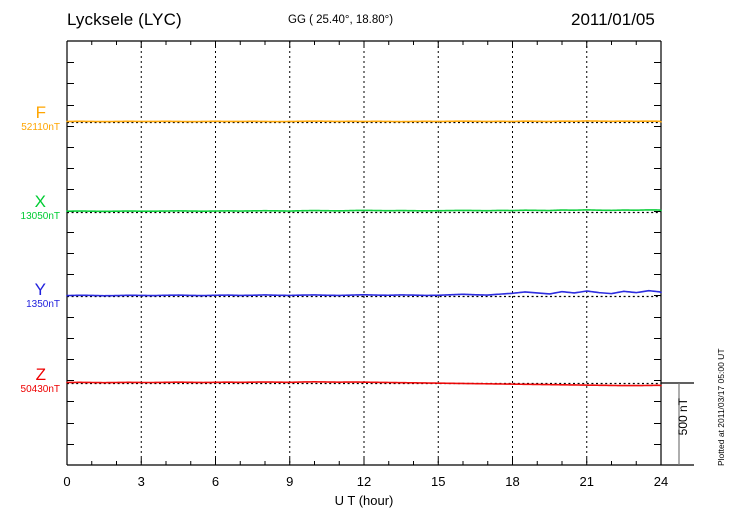 The height and width of the screenshot is (520, 730). I want to click on x-tick-label-24: 24, so click(661, 481).